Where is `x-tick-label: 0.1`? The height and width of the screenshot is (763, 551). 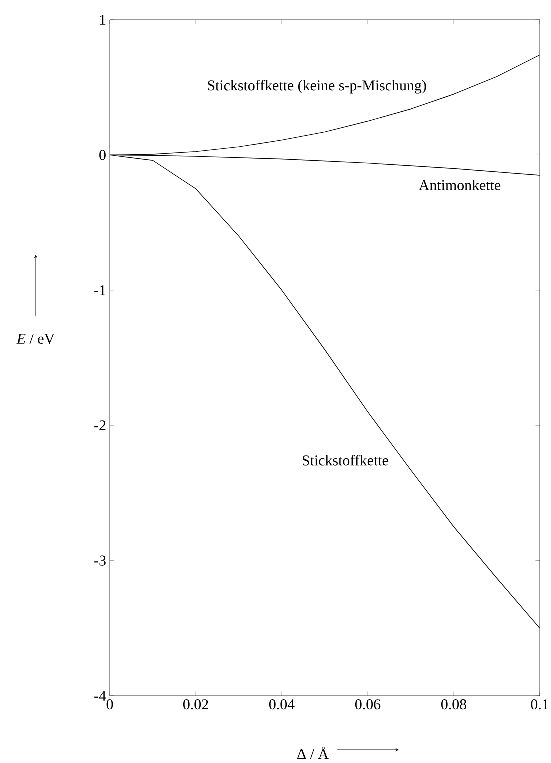
x-tick-label: 0.1 is located at coordinates (539, 705).